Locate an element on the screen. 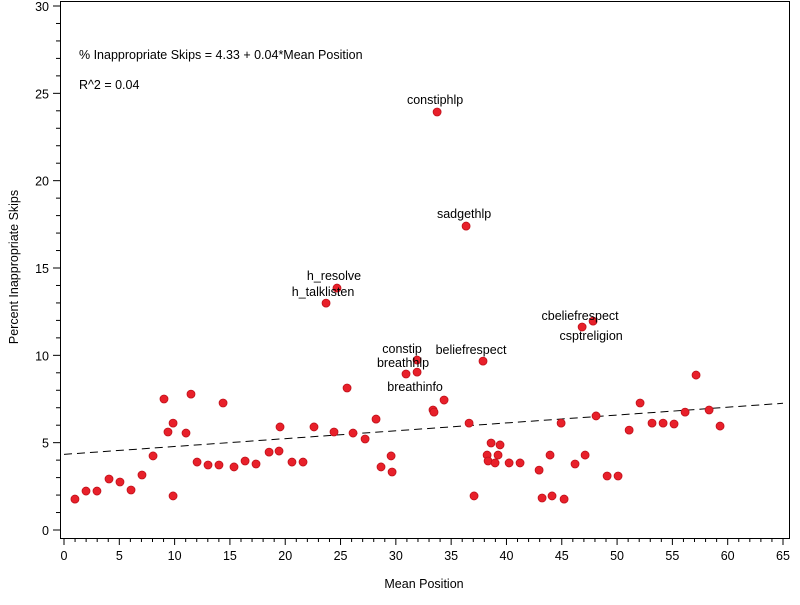  point-label: cbeliefrespect is located at coordinates (581, 316).